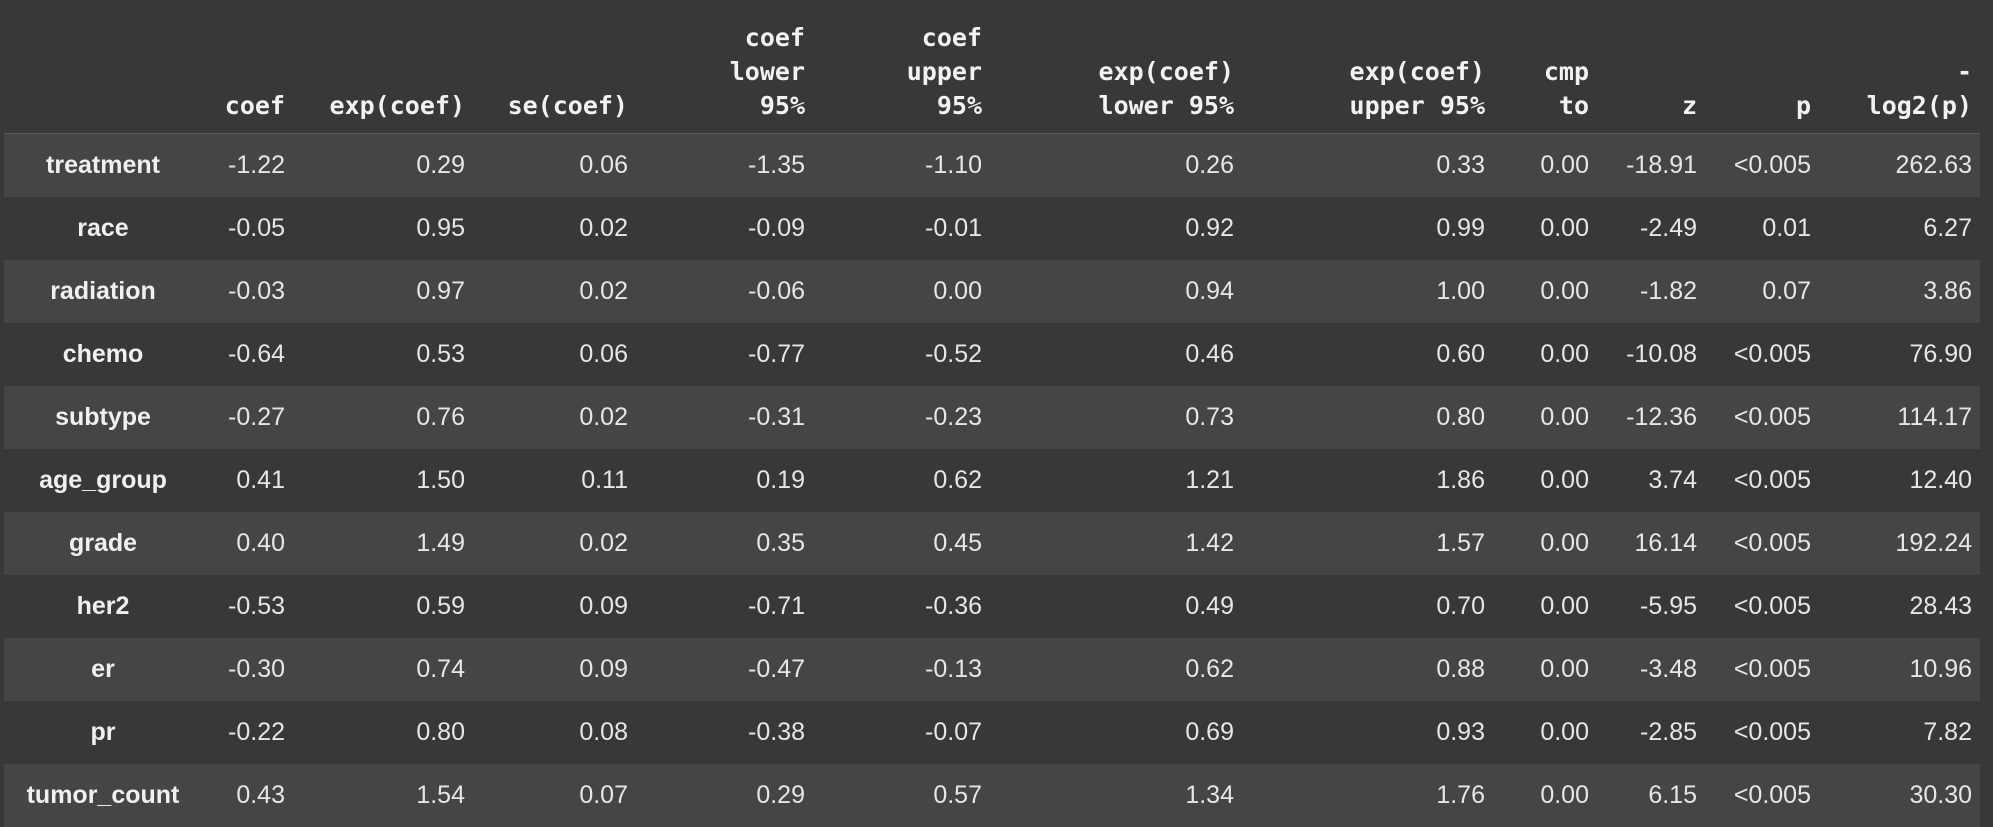 This screenshot has width=1993, height=827. What do you see at coordinates (383, 291) in the screenshot?
I see `table-cell: 0.97` at bounding box center [383, 291].